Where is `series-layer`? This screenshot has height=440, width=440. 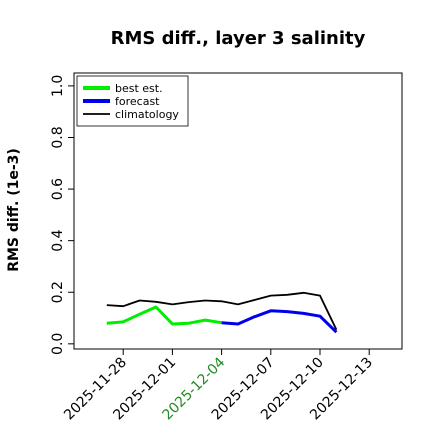 series-layer is located at coordinates (222, 312).